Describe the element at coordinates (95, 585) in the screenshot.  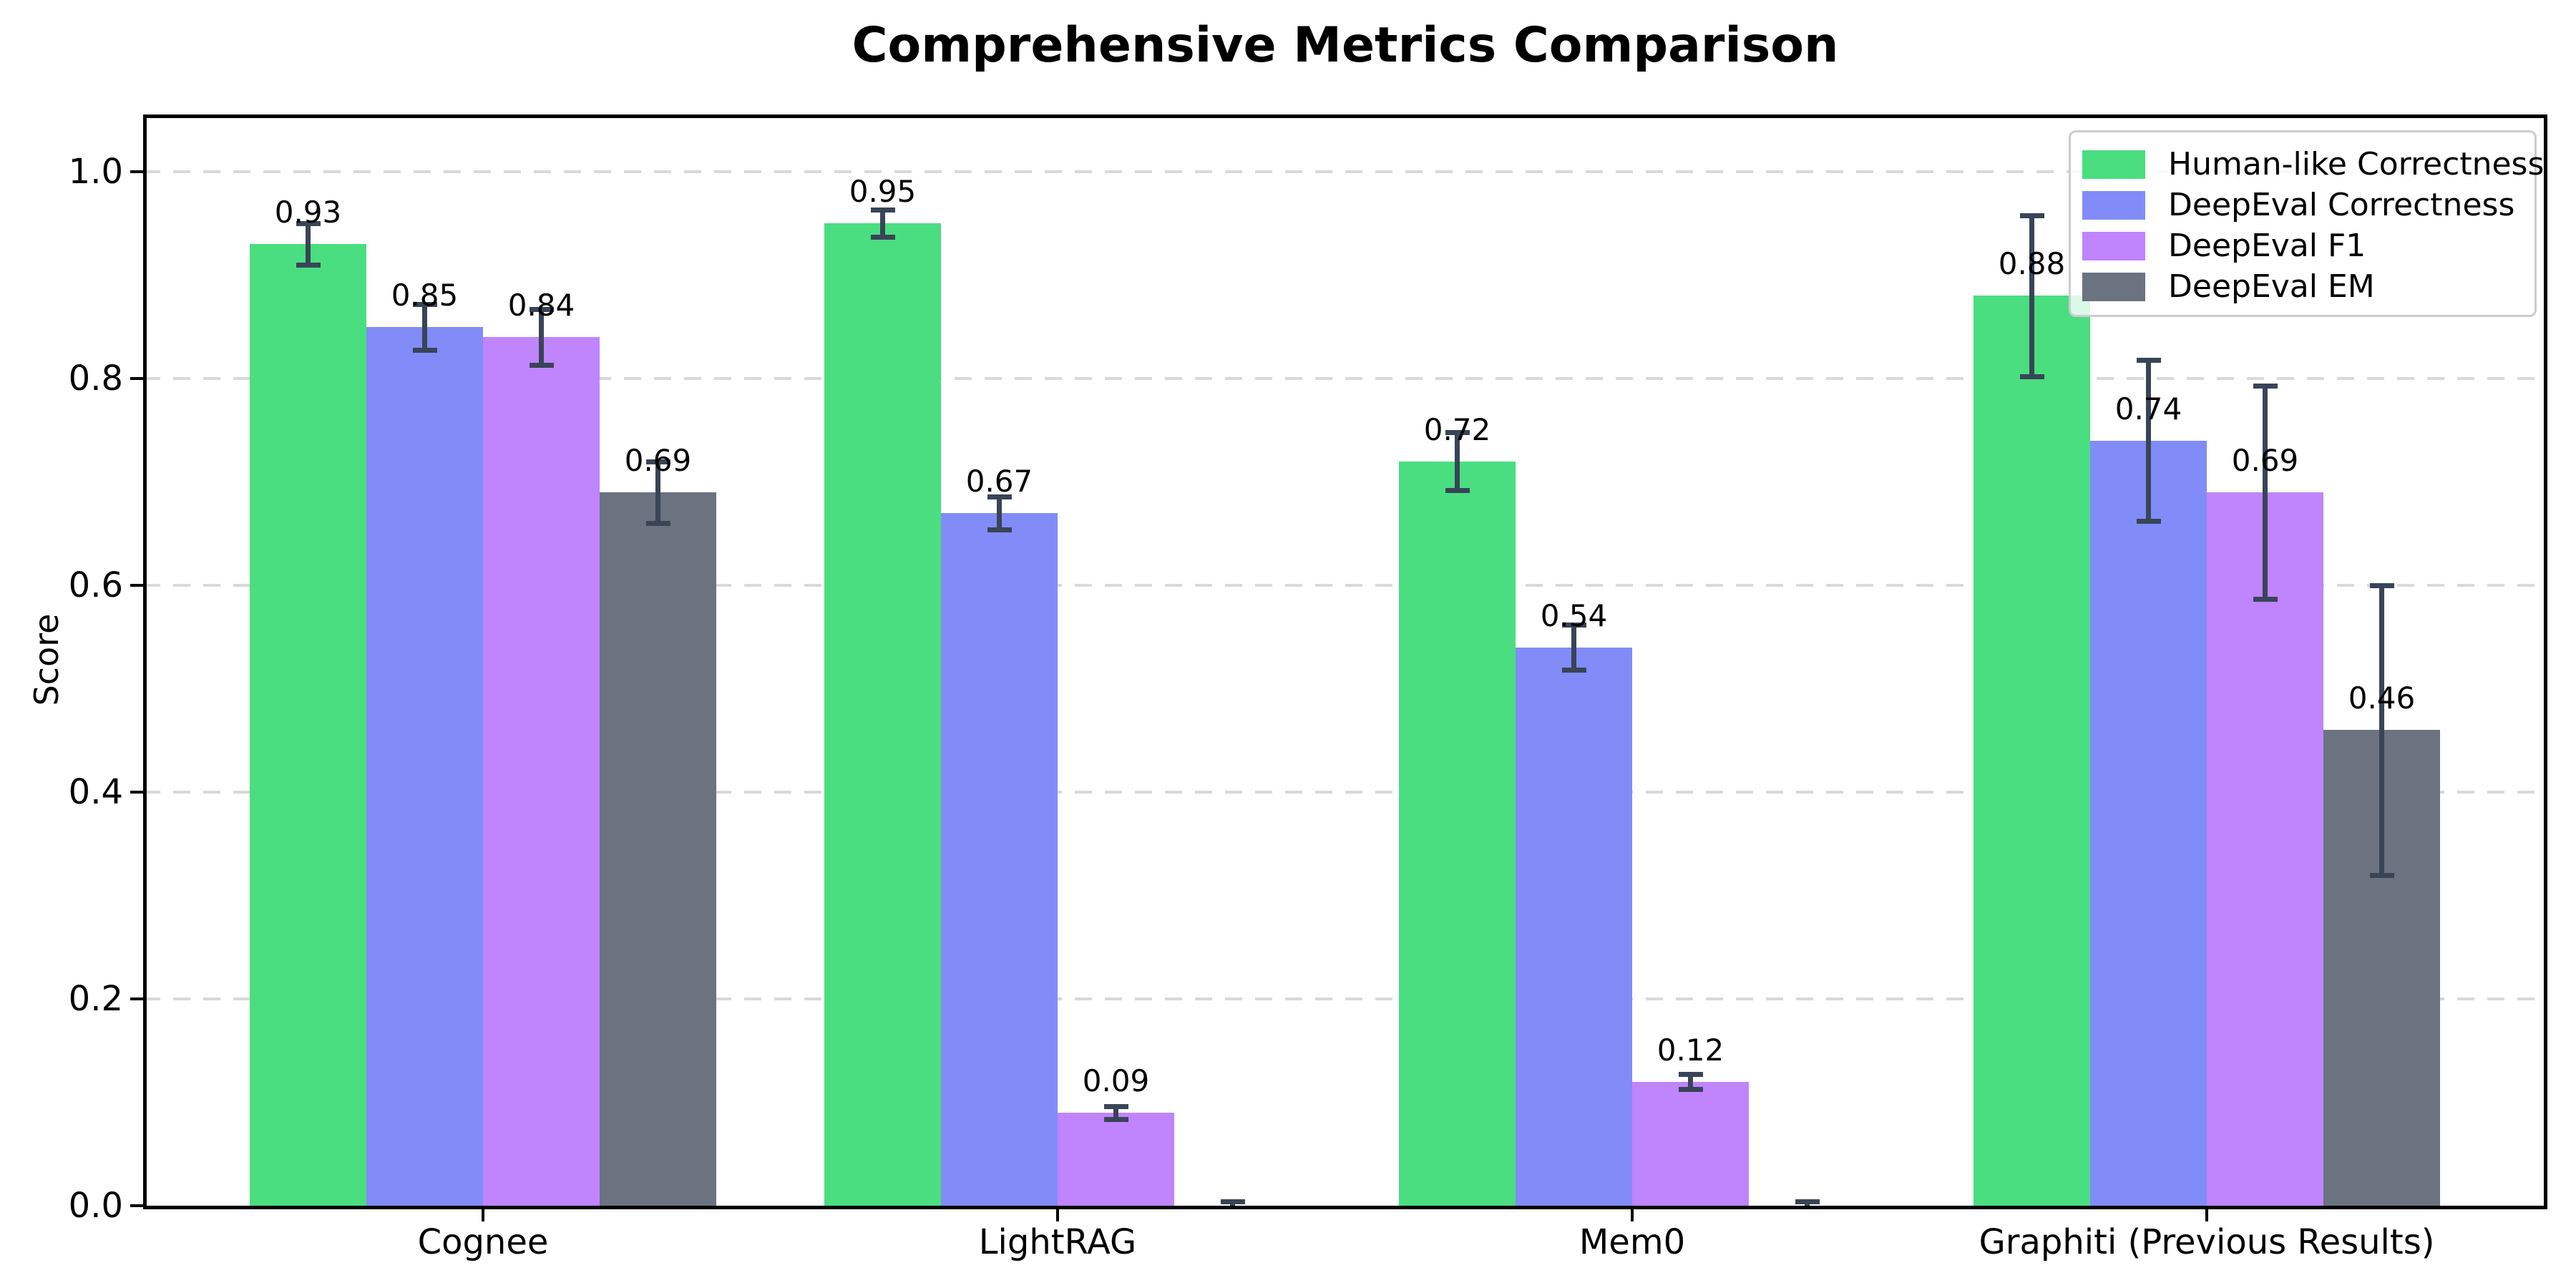
I see `y-tick-label: 0.6` at that location.